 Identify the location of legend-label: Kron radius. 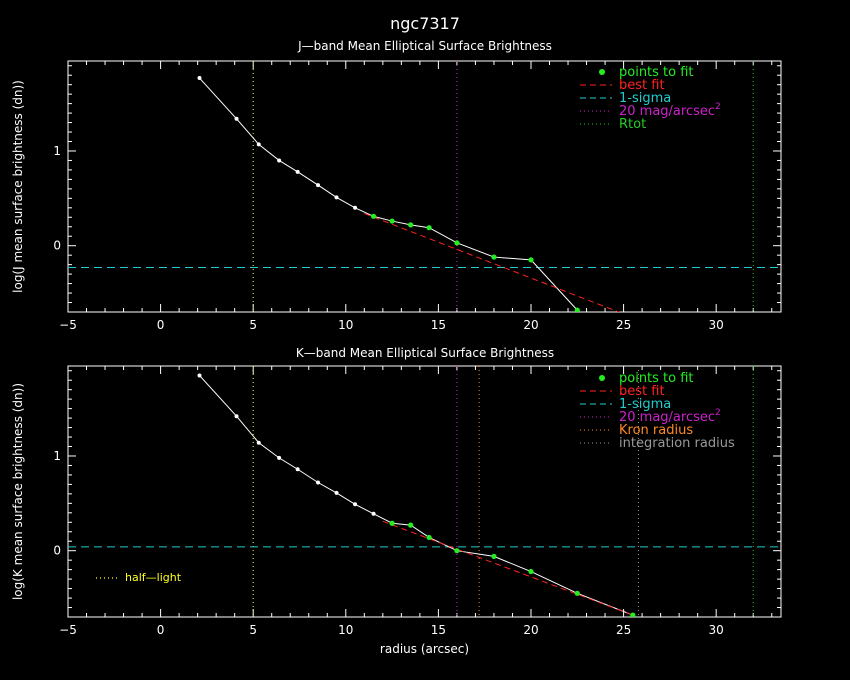
(656, 430).